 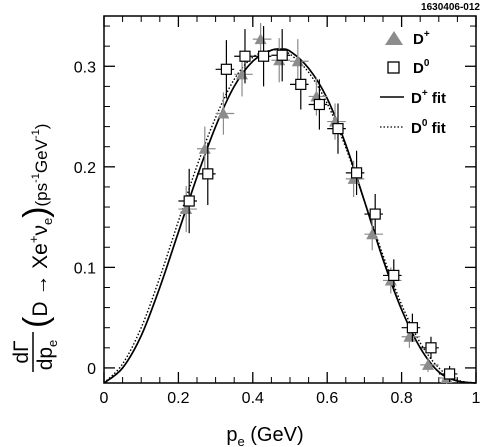 What do you see at coordinates (253, 398) in the screenshot?
I see `x-tick-label: 0.4` at bounding box center [253, 398].